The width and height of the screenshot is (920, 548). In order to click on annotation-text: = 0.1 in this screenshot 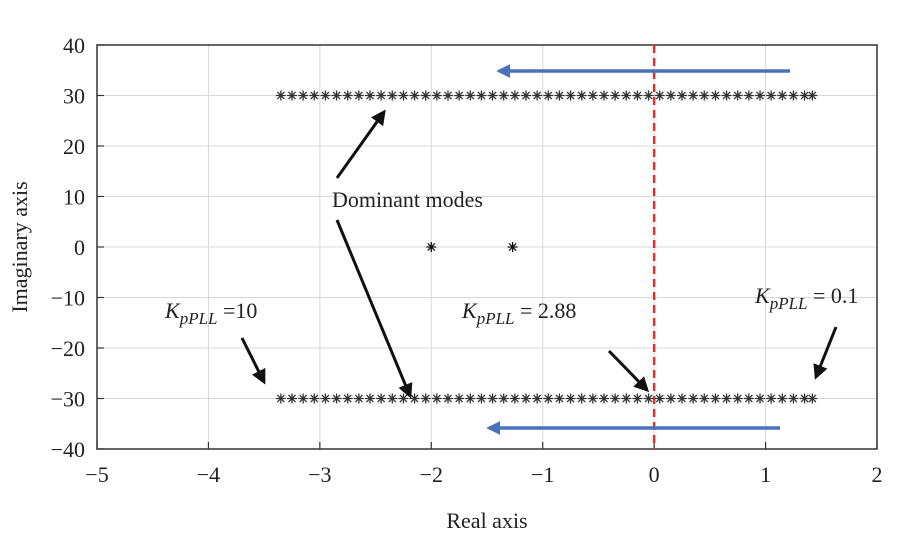, I will do `click(832, 295)`.